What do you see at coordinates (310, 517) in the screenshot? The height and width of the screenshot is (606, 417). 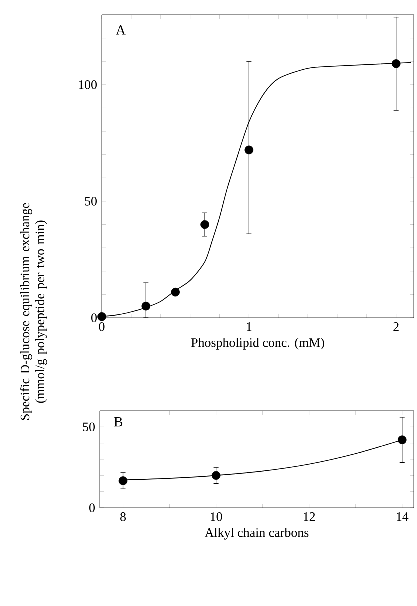 I see `x-tick-label: 12` at bounding box center [310, 517].